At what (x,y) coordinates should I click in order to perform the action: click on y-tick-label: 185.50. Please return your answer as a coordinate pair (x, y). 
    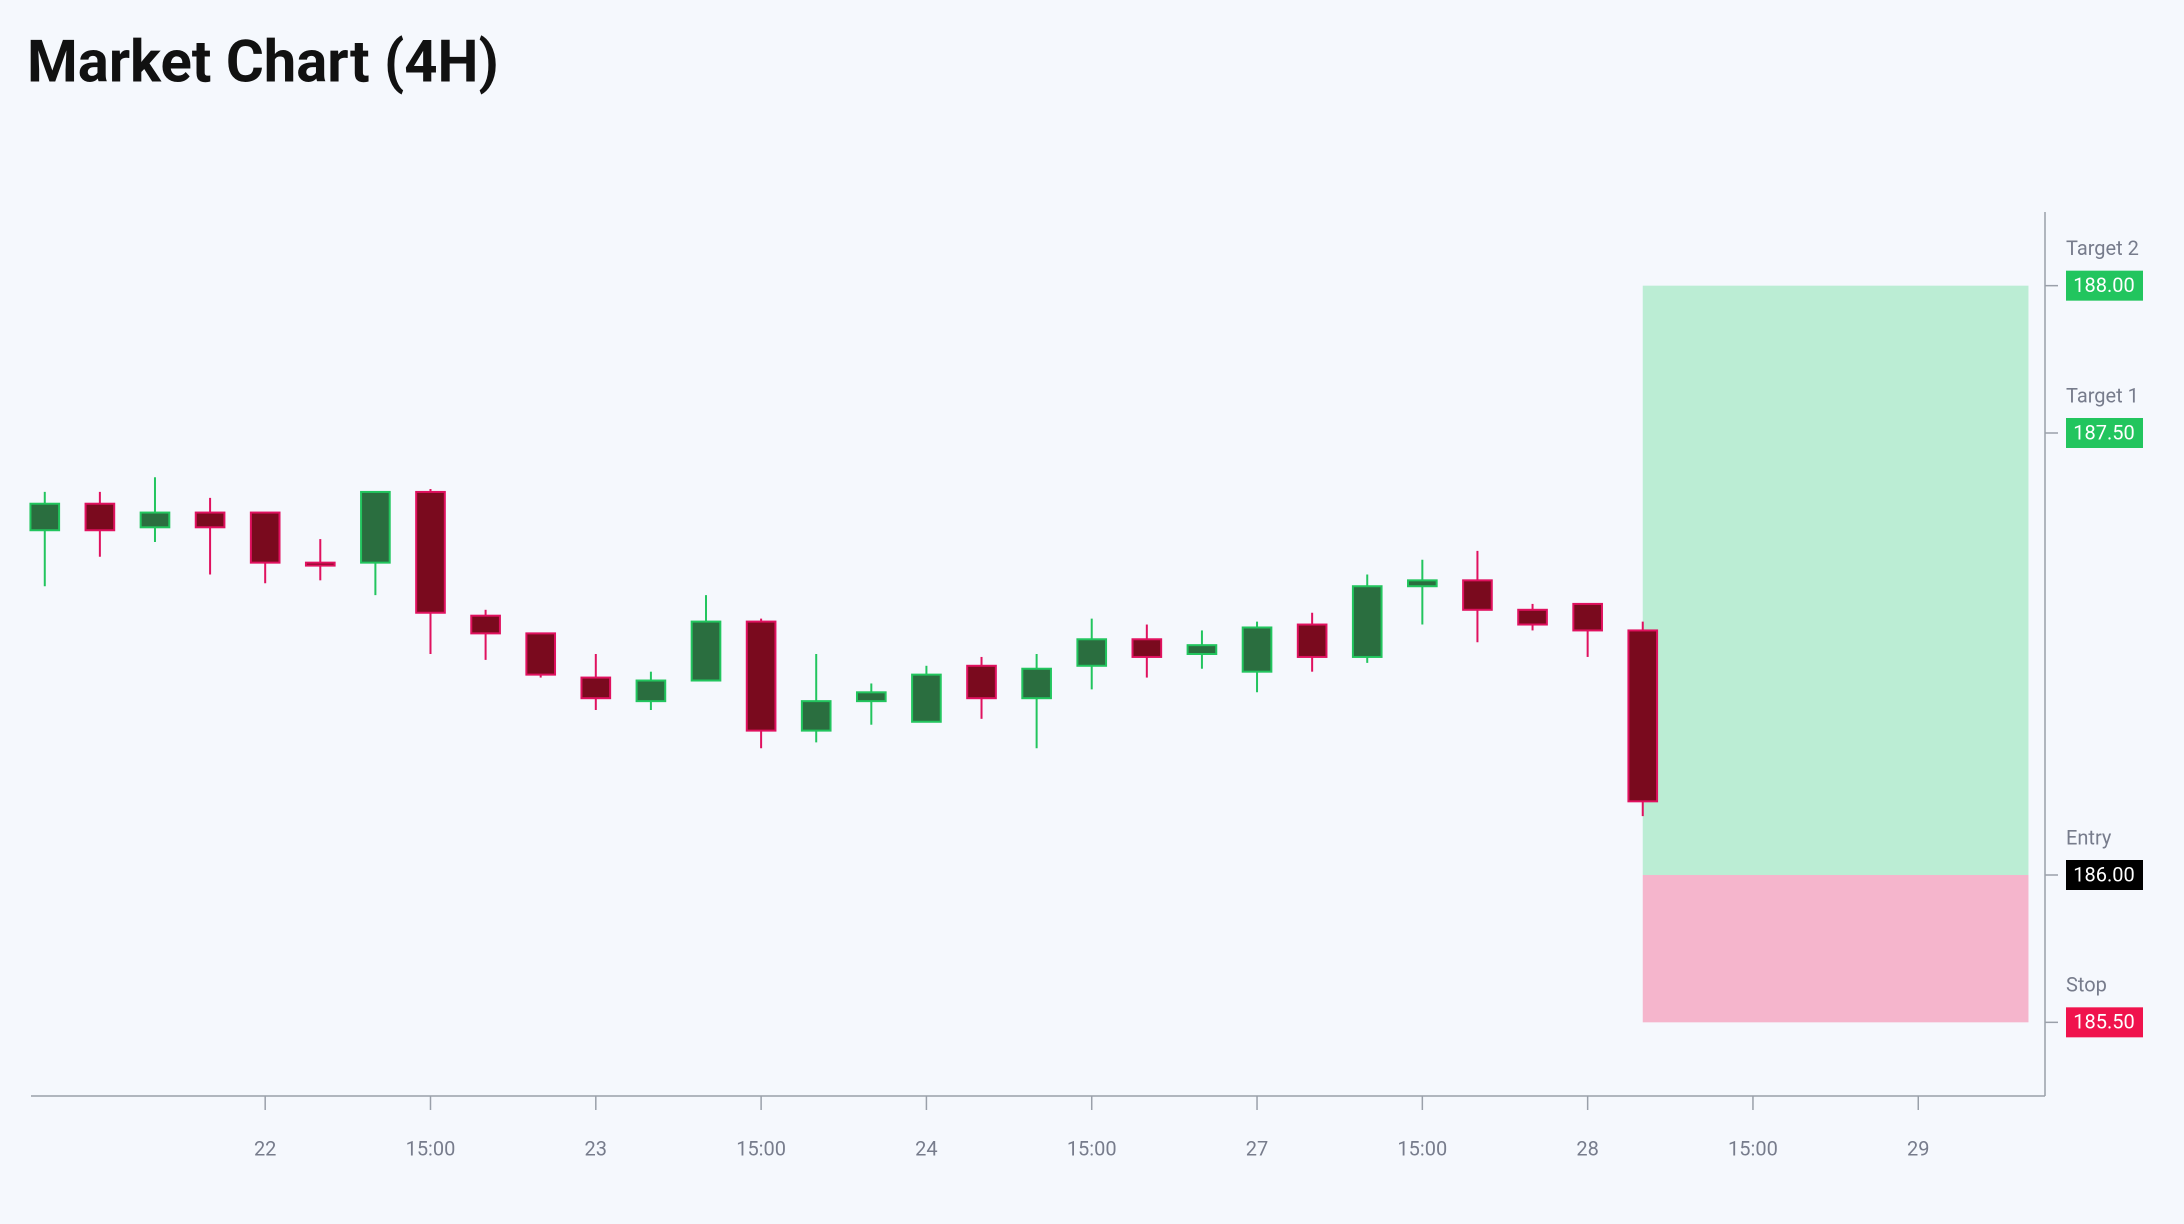
    Looking at the image, I should click on (2103, 1022).